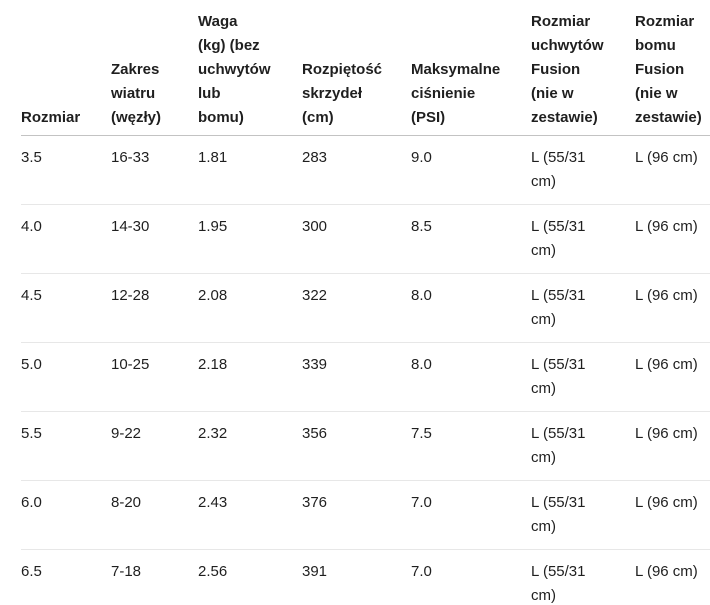  I want to click on table-cell: 4.5, so click(66, 308).